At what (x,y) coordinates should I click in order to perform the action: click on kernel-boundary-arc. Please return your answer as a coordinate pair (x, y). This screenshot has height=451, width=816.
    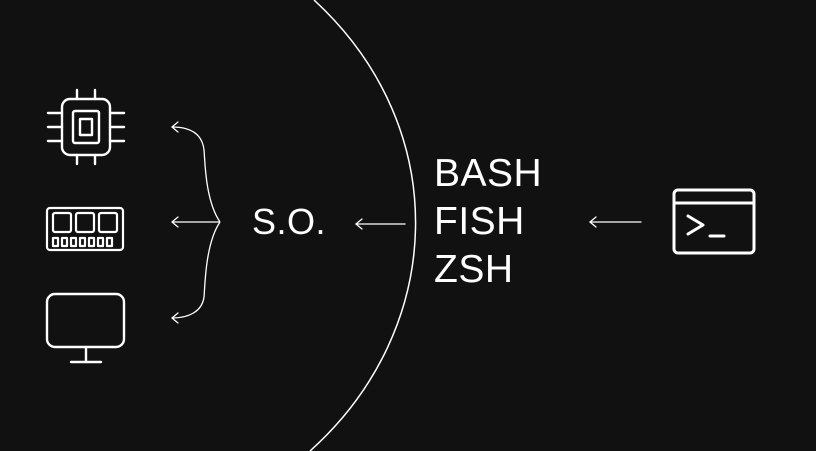
    Looking at the image, I should click on (363, 225).